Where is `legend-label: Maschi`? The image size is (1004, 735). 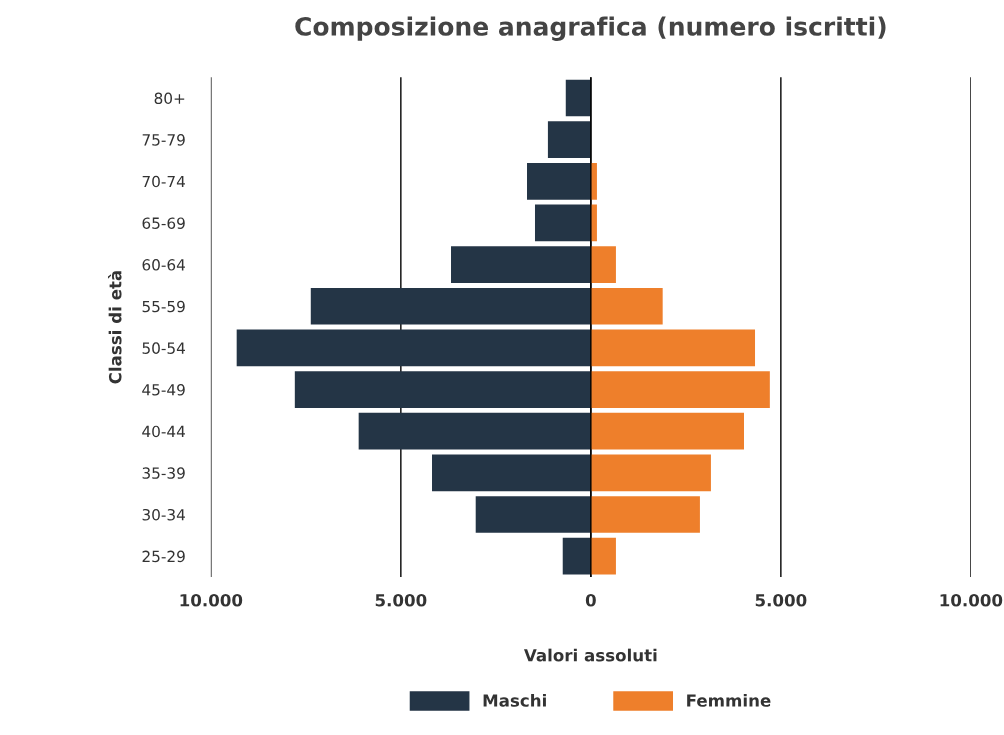 legend-label: Maschi is located at coordinates (514, 700).